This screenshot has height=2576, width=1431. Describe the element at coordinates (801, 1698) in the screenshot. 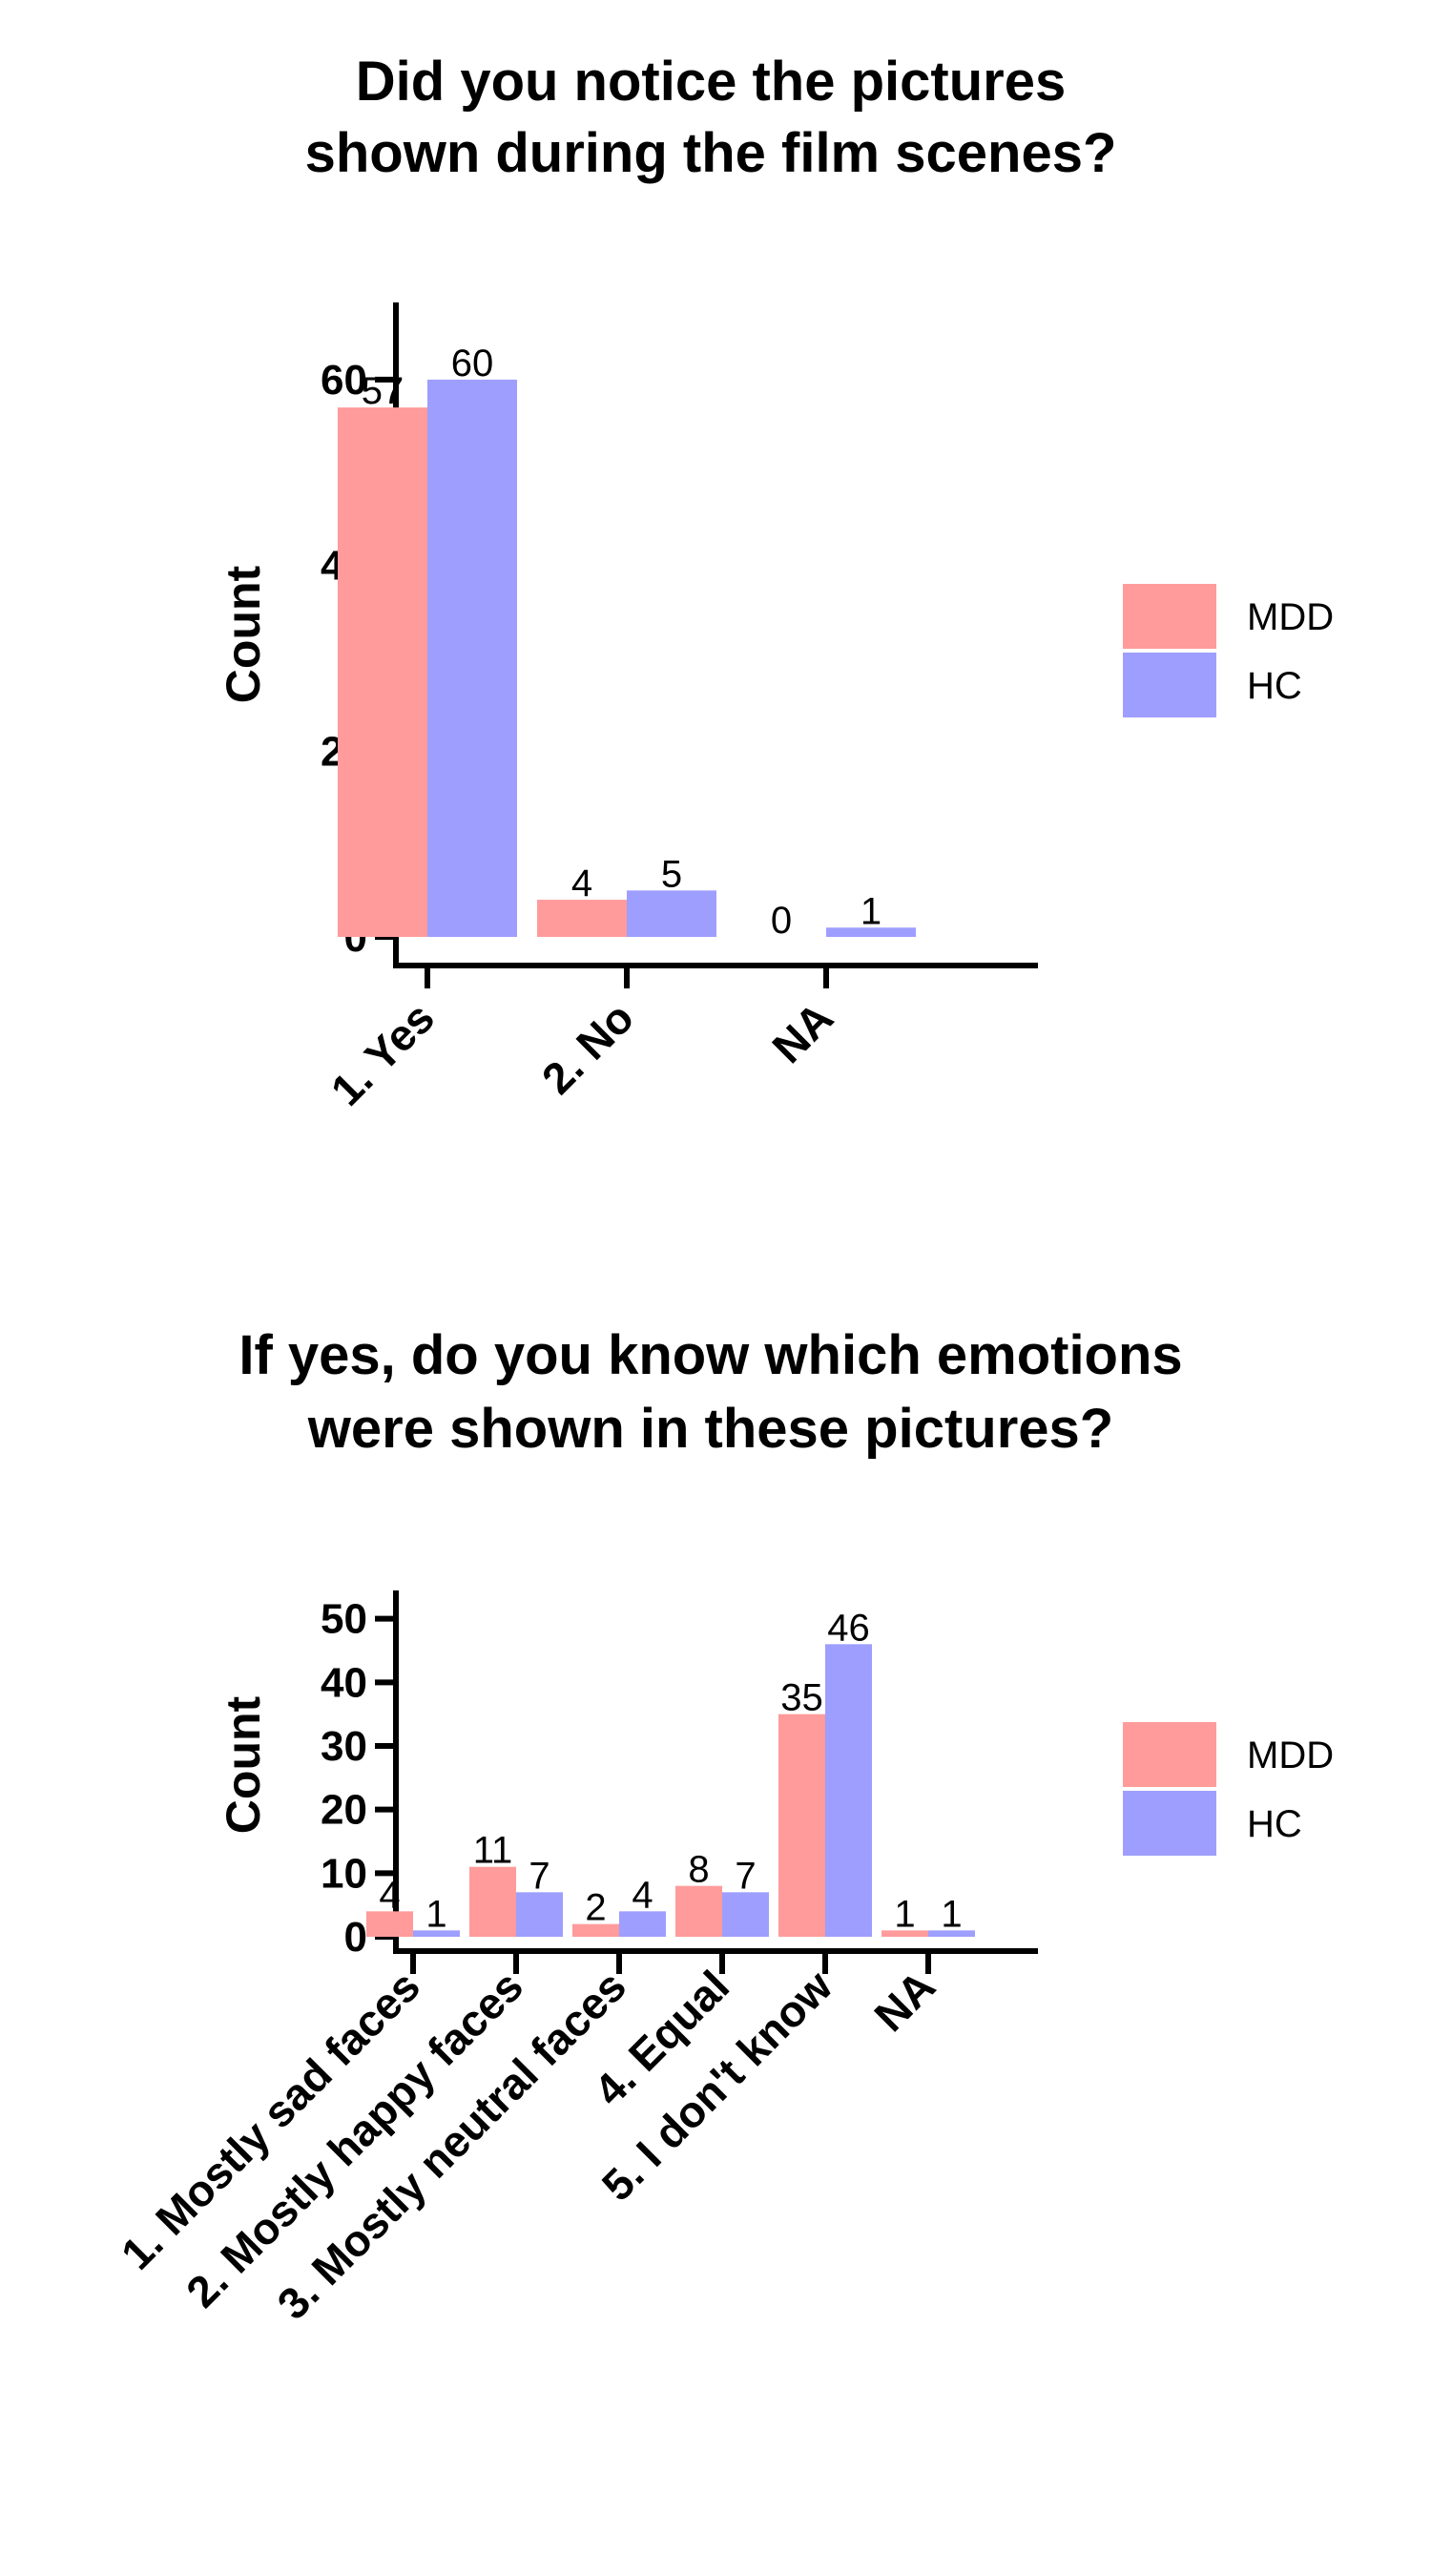

I see `data-label-mdd-5-i-don-t-know: 35` at that location.